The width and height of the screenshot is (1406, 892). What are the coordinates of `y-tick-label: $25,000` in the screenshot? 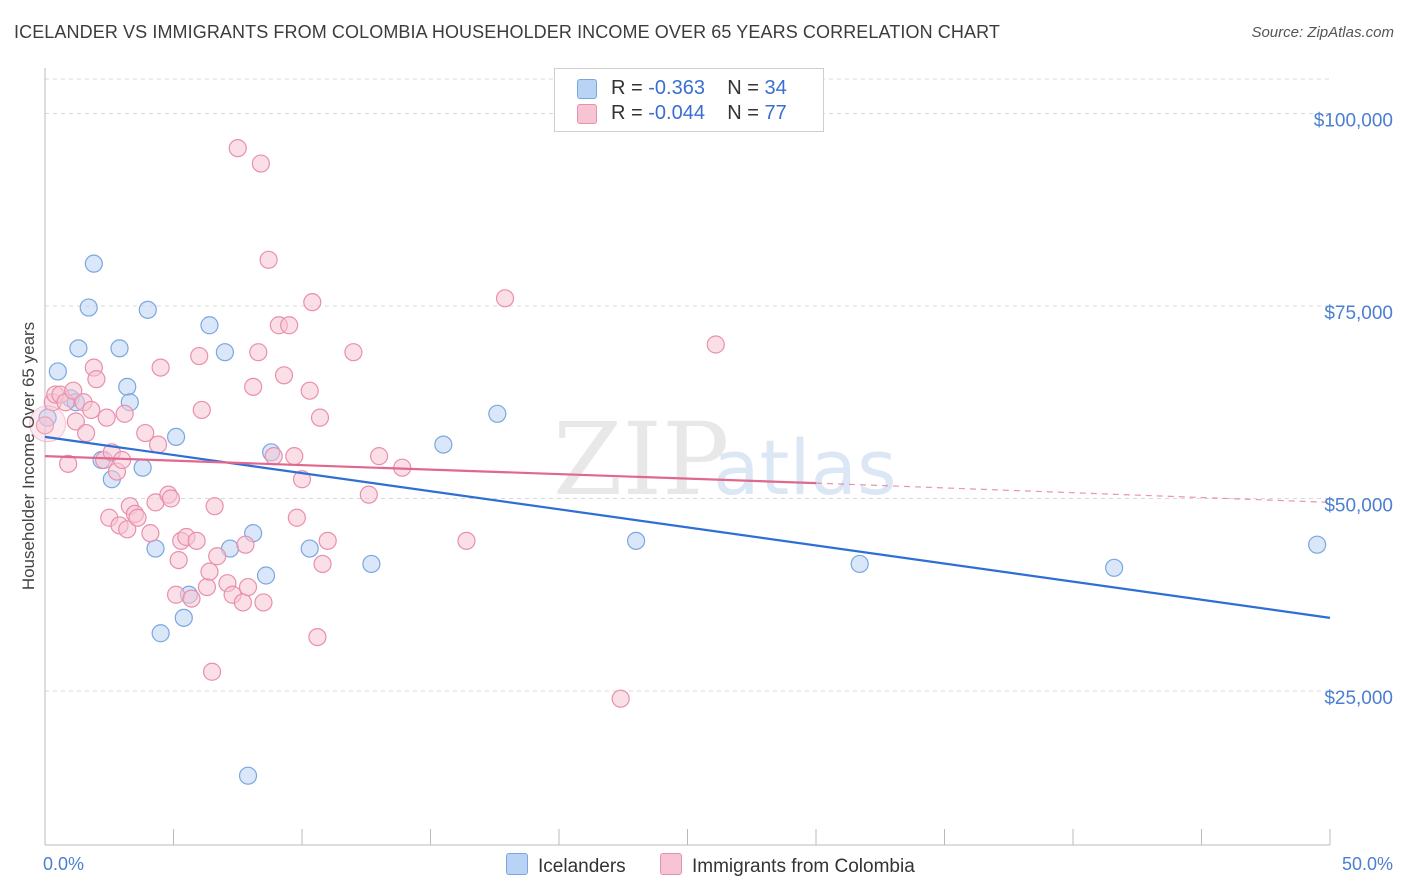 It's located at (1358, 698).